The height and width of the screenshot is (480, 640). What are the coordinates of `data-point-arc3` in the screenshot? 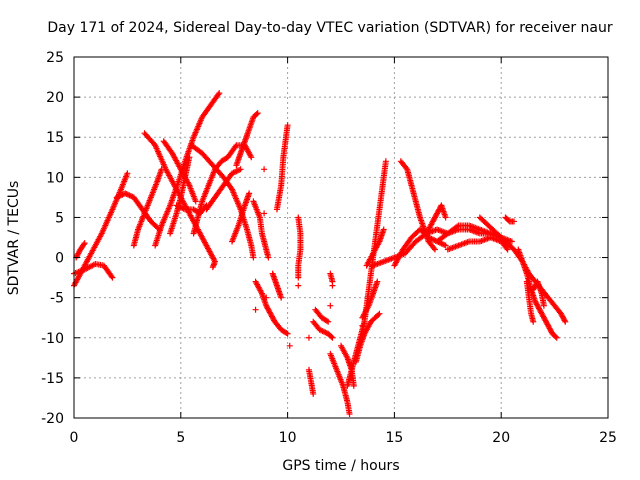 It's located at (83, 244).